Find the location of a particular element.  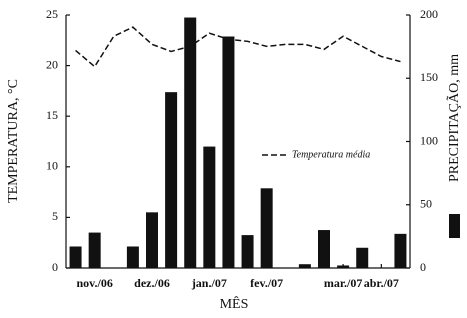

y-tick-label: 0 is located at coordinates (55, 267).